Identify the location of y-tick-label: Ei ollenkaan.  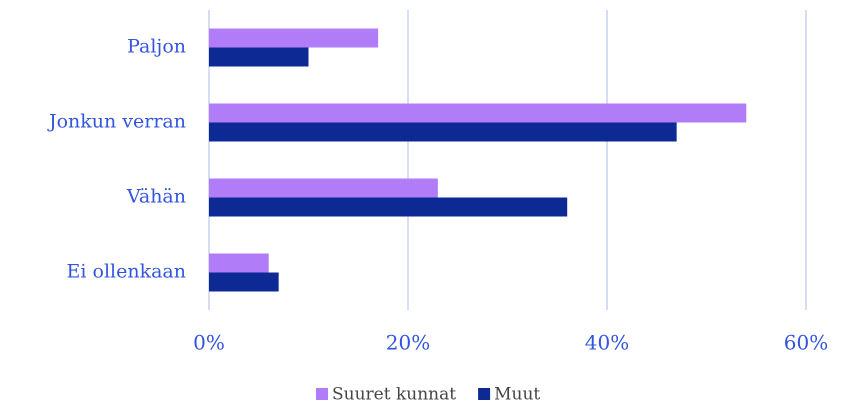
(126, 272).